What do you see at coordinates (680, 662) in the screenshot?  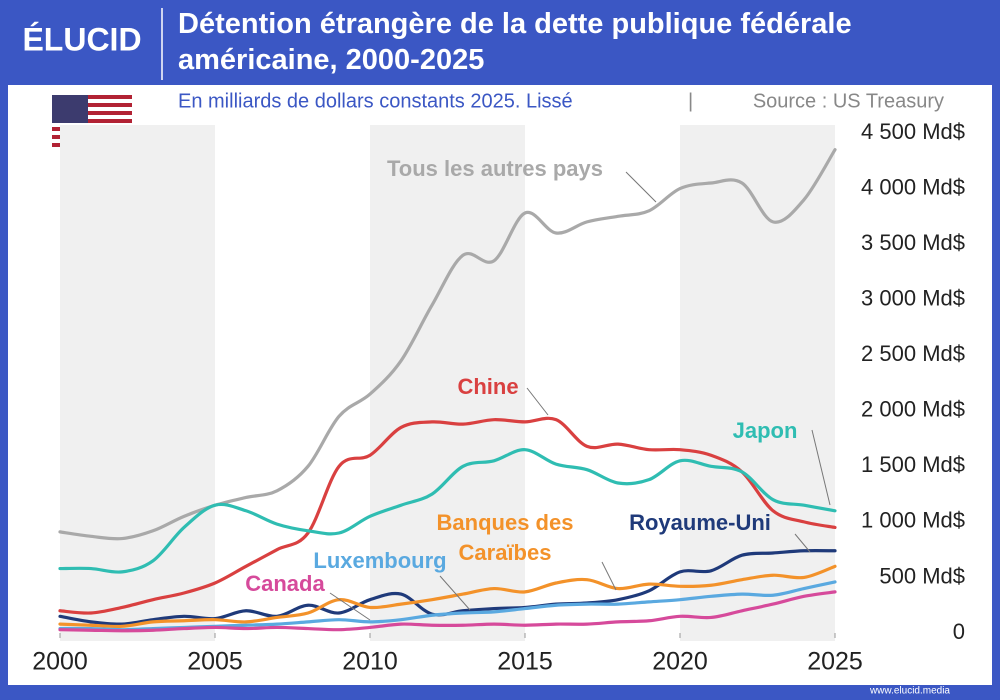 I see `x-tick-label: 2020` at bounding box center [680, 662].